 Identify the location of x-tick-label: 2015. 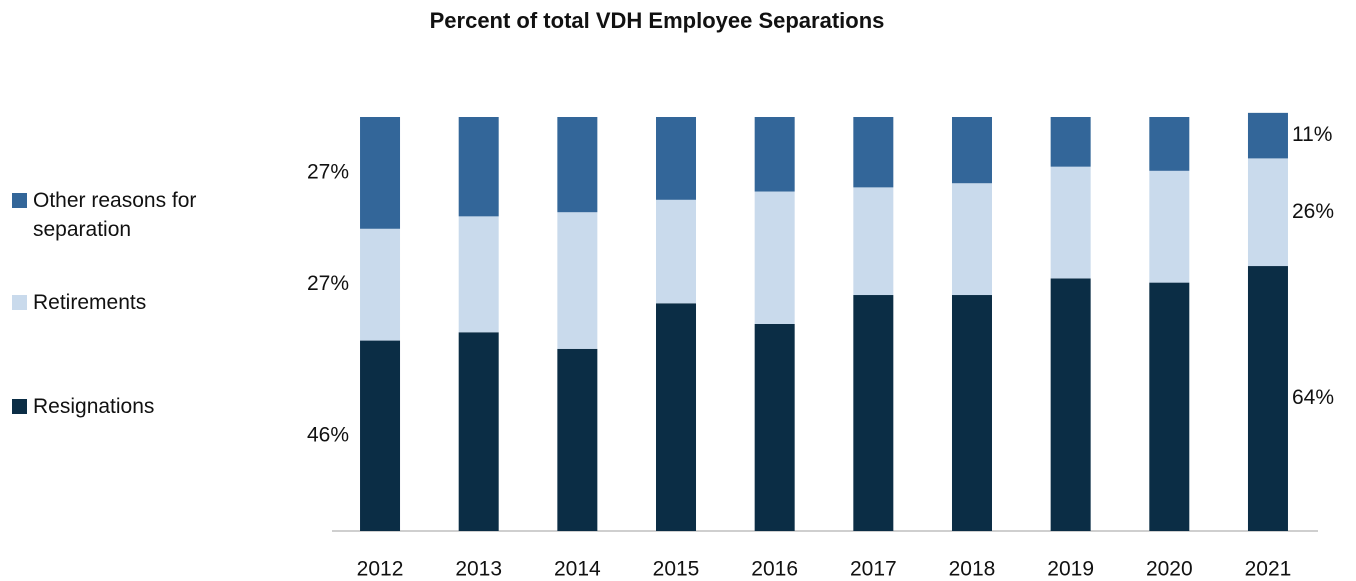
(676, 569).